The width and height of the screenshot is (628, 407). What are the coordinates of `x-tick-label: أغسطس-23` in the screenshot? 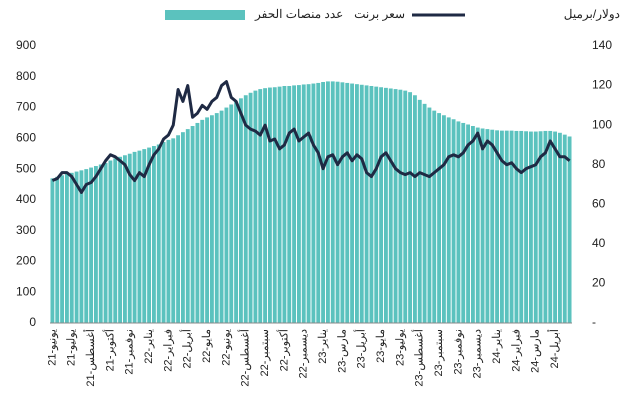 It's located at (419, 358).